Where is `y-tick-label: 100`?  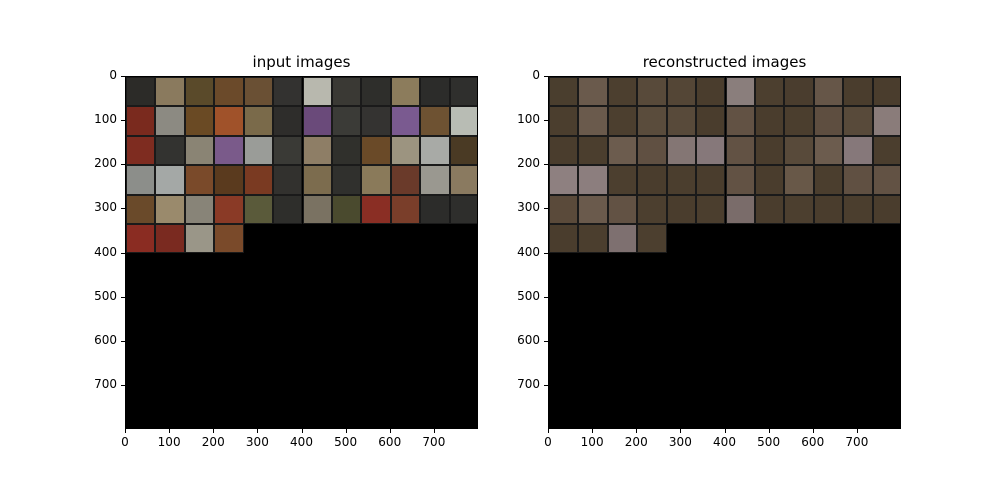
y-tick-label: 100 is located at coordinates (105, 119).